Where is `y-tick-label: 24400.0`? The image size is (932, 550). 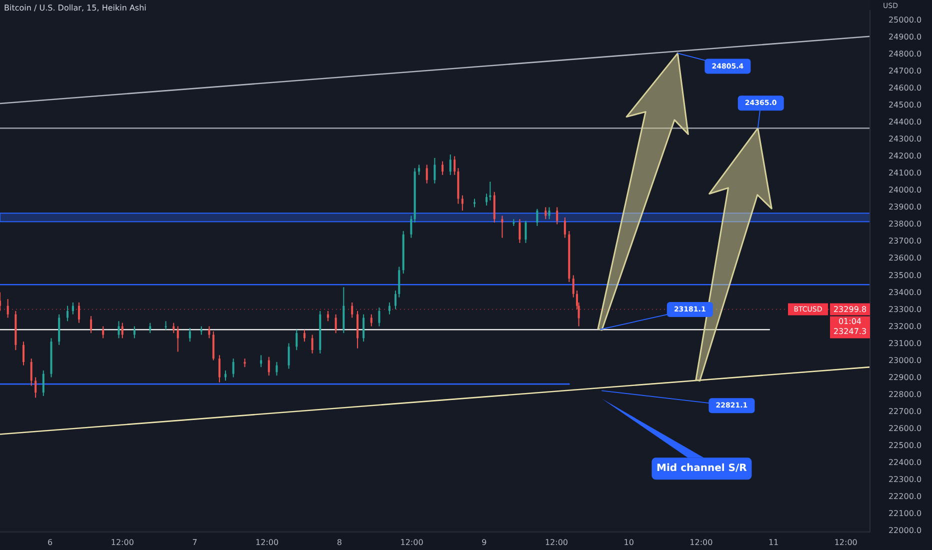 y-tick-label: 24400.0 is located at coordinates (905, 122).